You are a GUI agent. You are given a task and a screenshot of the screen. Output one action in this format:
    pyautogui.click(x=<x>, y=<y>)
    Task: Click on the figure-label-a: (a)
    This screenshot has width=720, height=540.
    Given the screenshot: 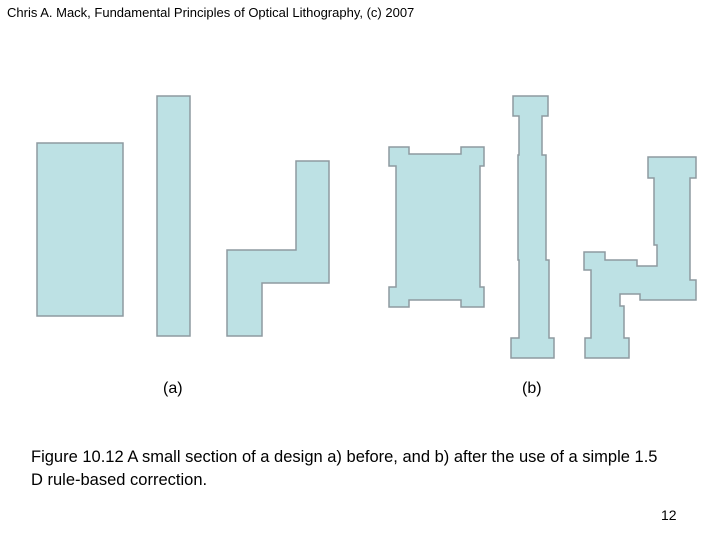 What is the action you would take?
    pyautogui.click(x=173, y=388)
    